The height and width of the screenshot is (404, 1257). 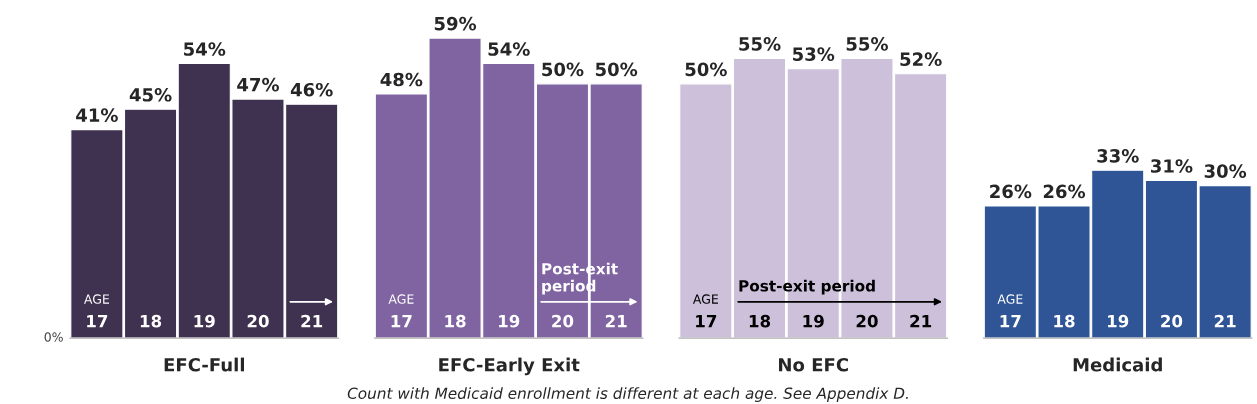 I want to click on annotation: Post-exit period, so click(x=807, y=287).